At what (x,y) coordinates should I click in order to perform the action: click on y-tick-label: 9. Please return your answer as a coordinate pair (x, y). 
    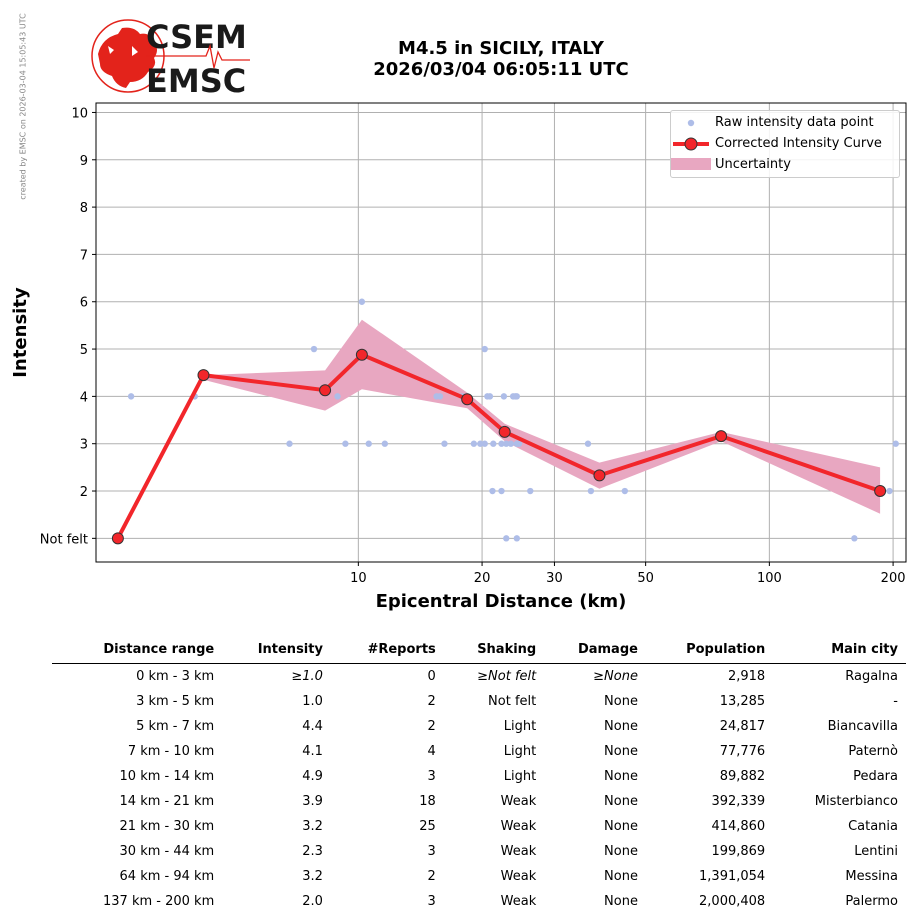
    Looking at the image, I should click on (84, 161).